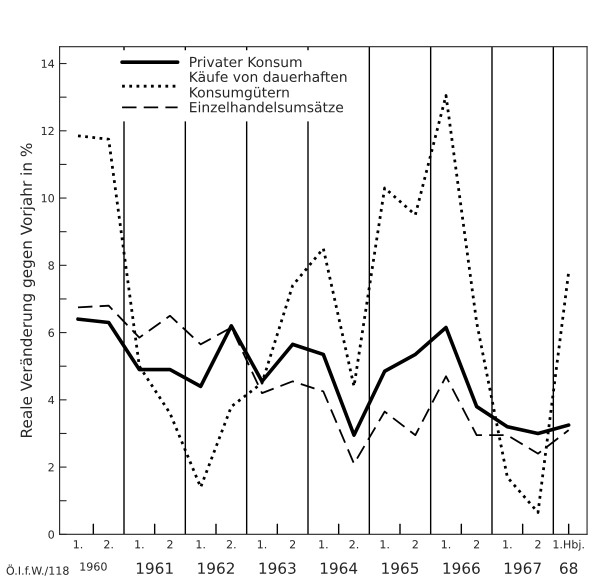 The width and height of the screenshot is (596, 584). I want to click on legend-label: Käufe von dauerhaften Konsumgütern, so click(268, 85).